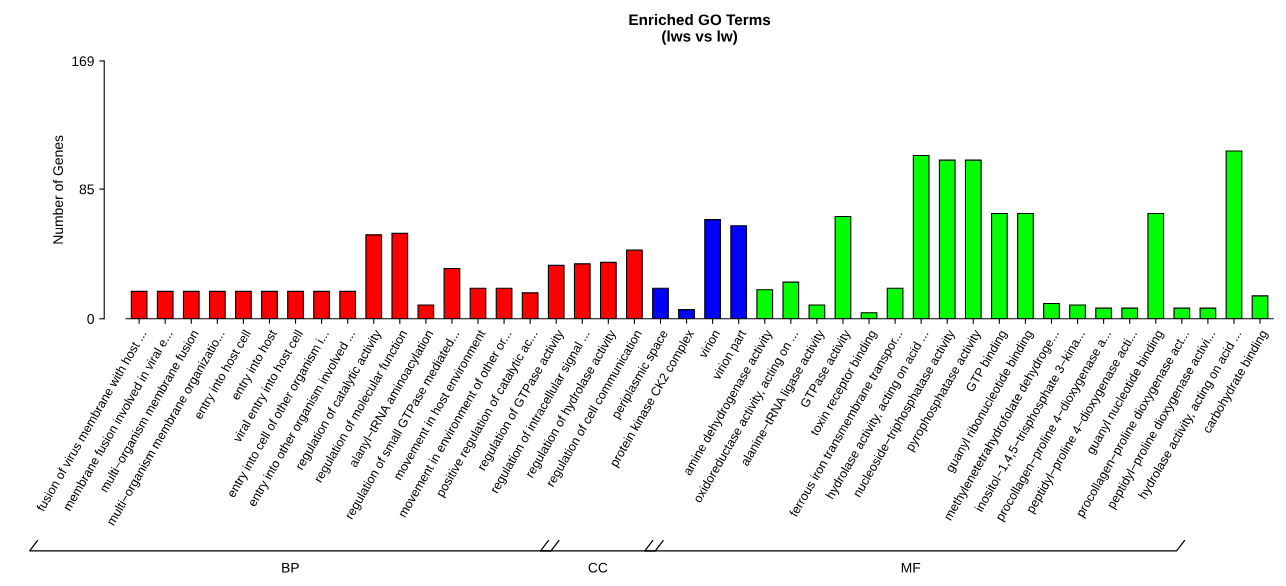 Image resolution: width=1286 pixels, height=586 pixels. What do you see at coordinates (598, 567) in the screenshot?
I see `text: CC` at bounding box center [598, 567].